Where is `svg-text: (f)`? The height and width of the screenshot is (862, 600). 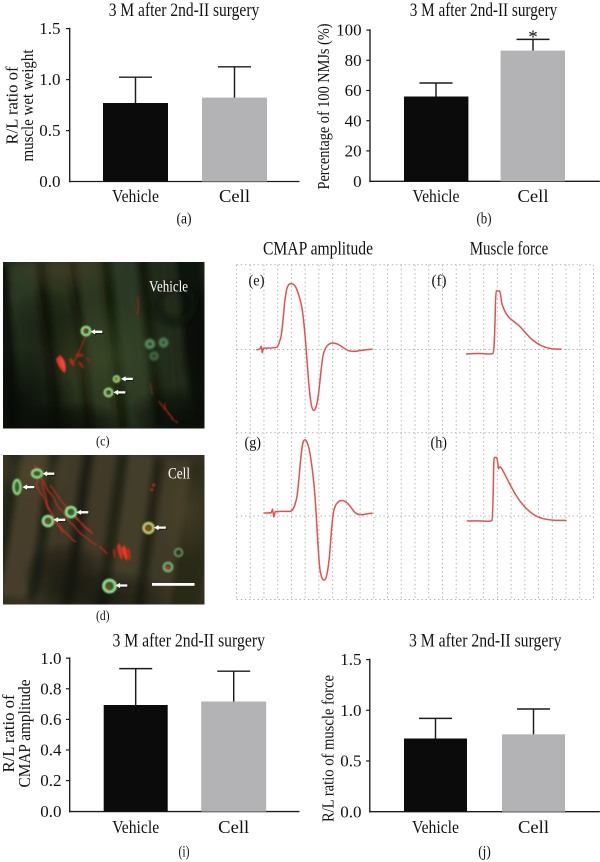 svg-text: (f) is located at coordinates (439, 280).